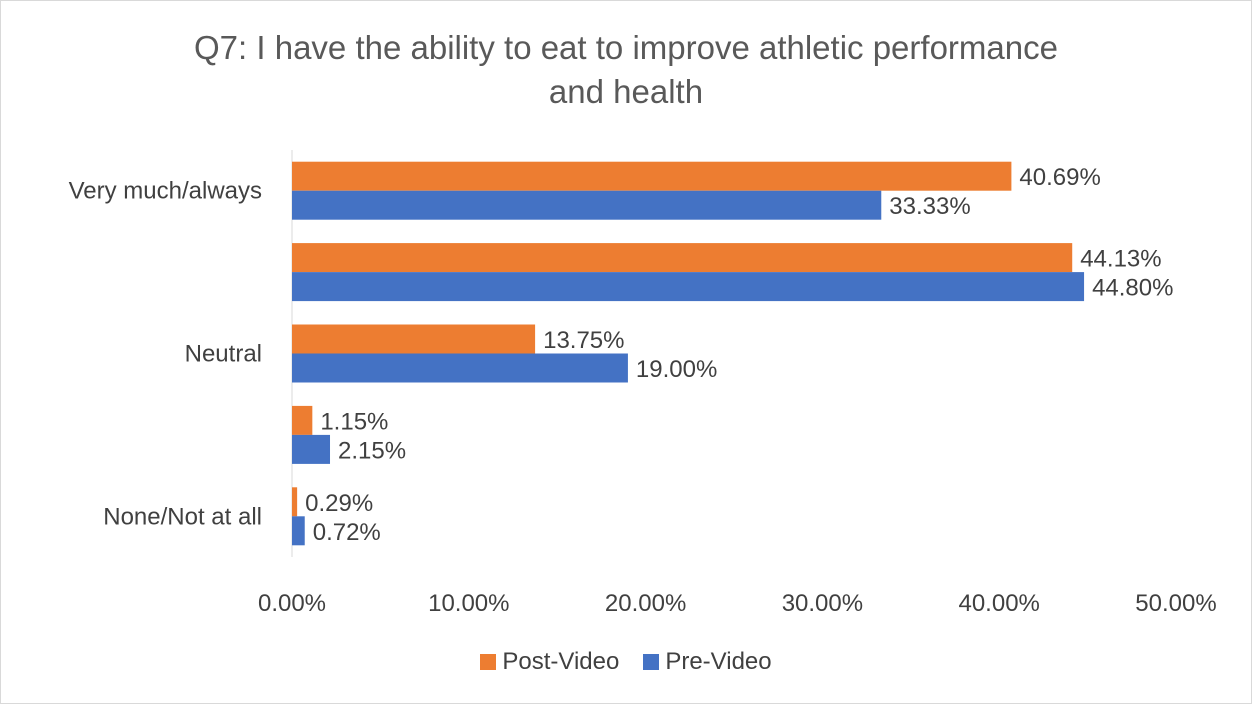 This screenshot has height=704, width=1252. Describe the element at coordinates (488, 662) in the screenshot. I see `legend-swatch-post-video` at that location.